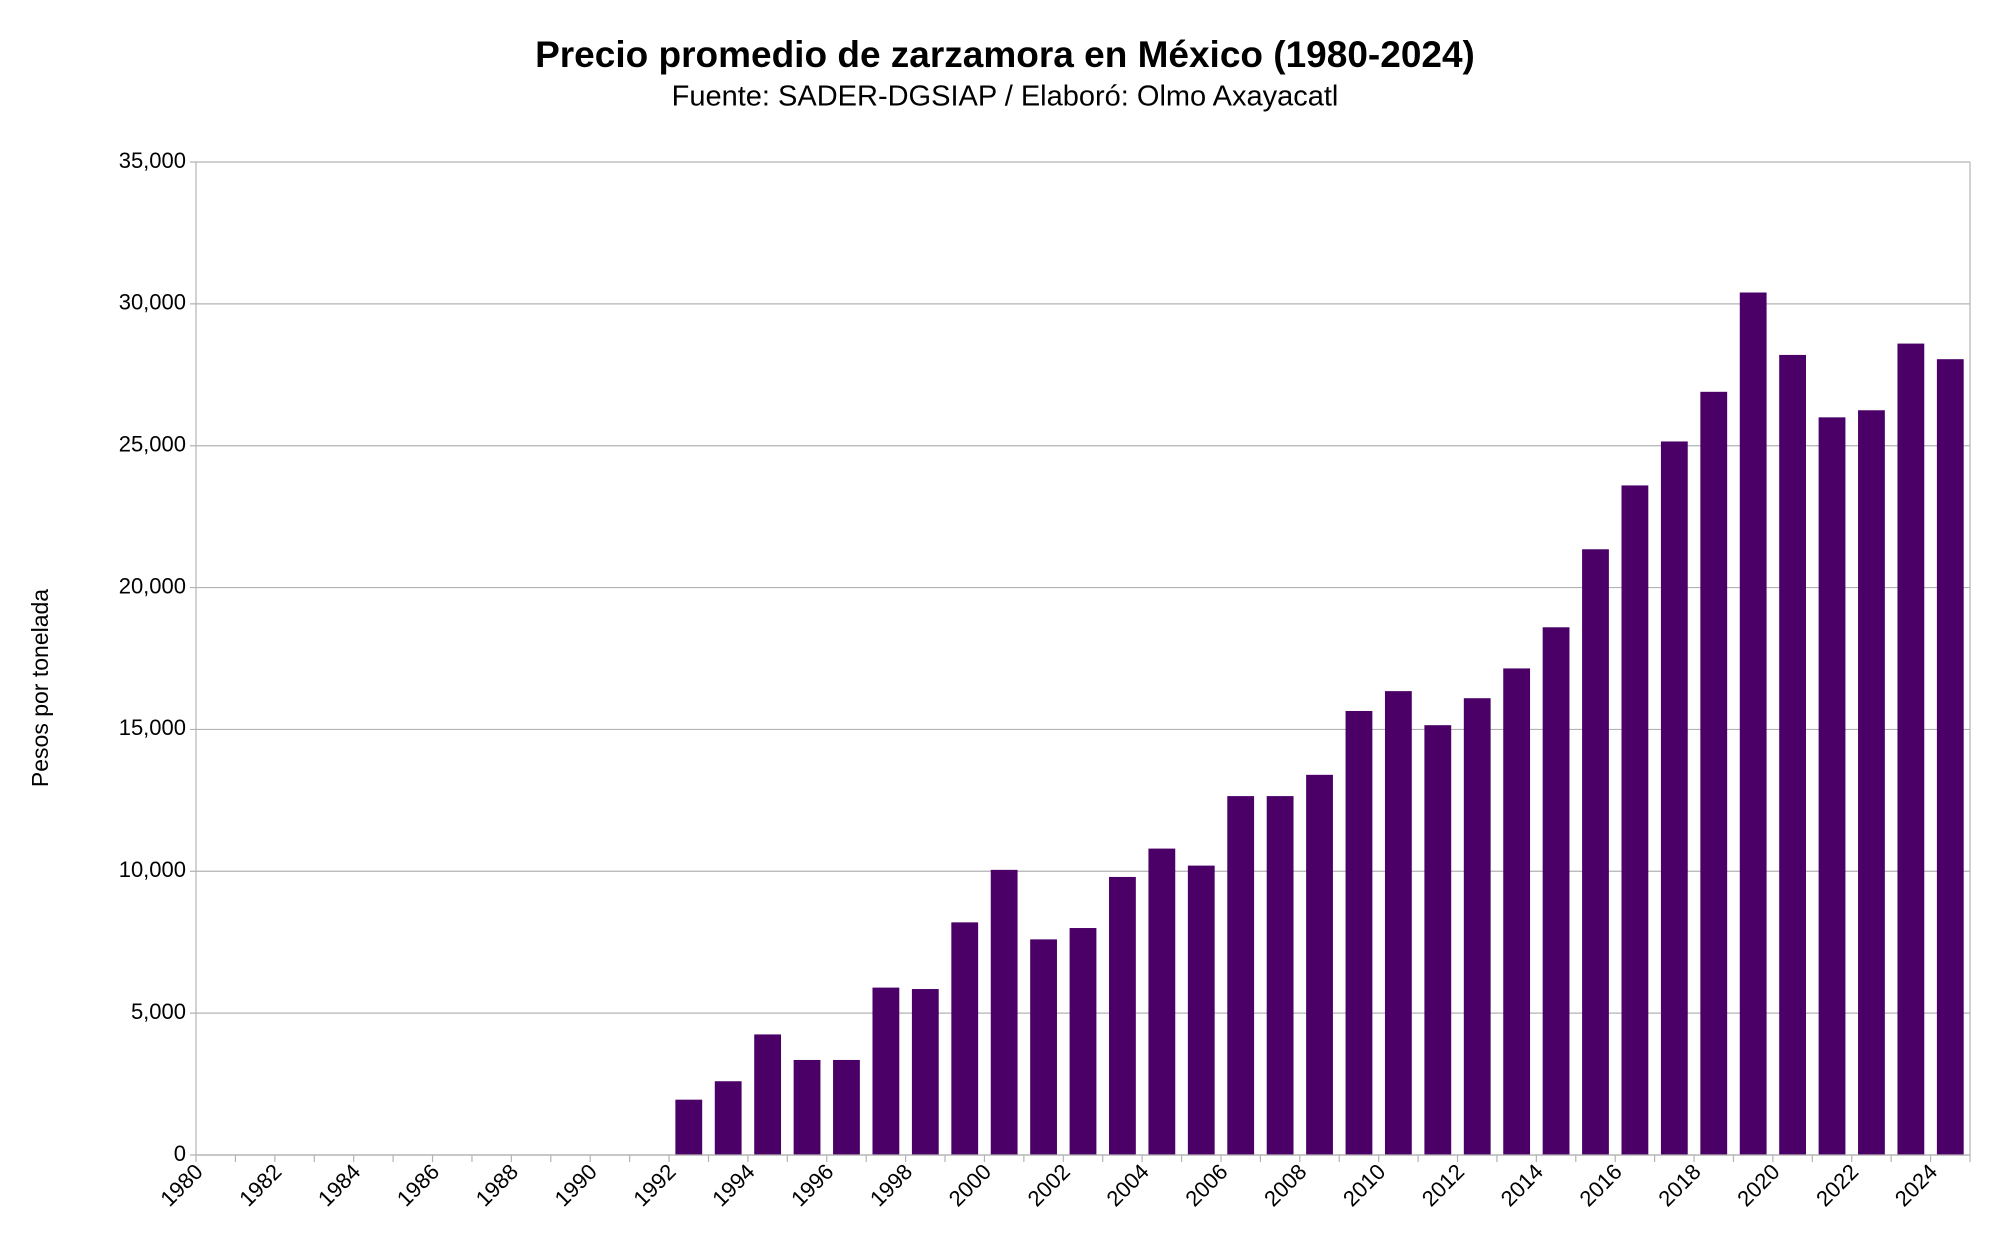  I want to click on x-tick-label: 1984, so click(339, 1185).